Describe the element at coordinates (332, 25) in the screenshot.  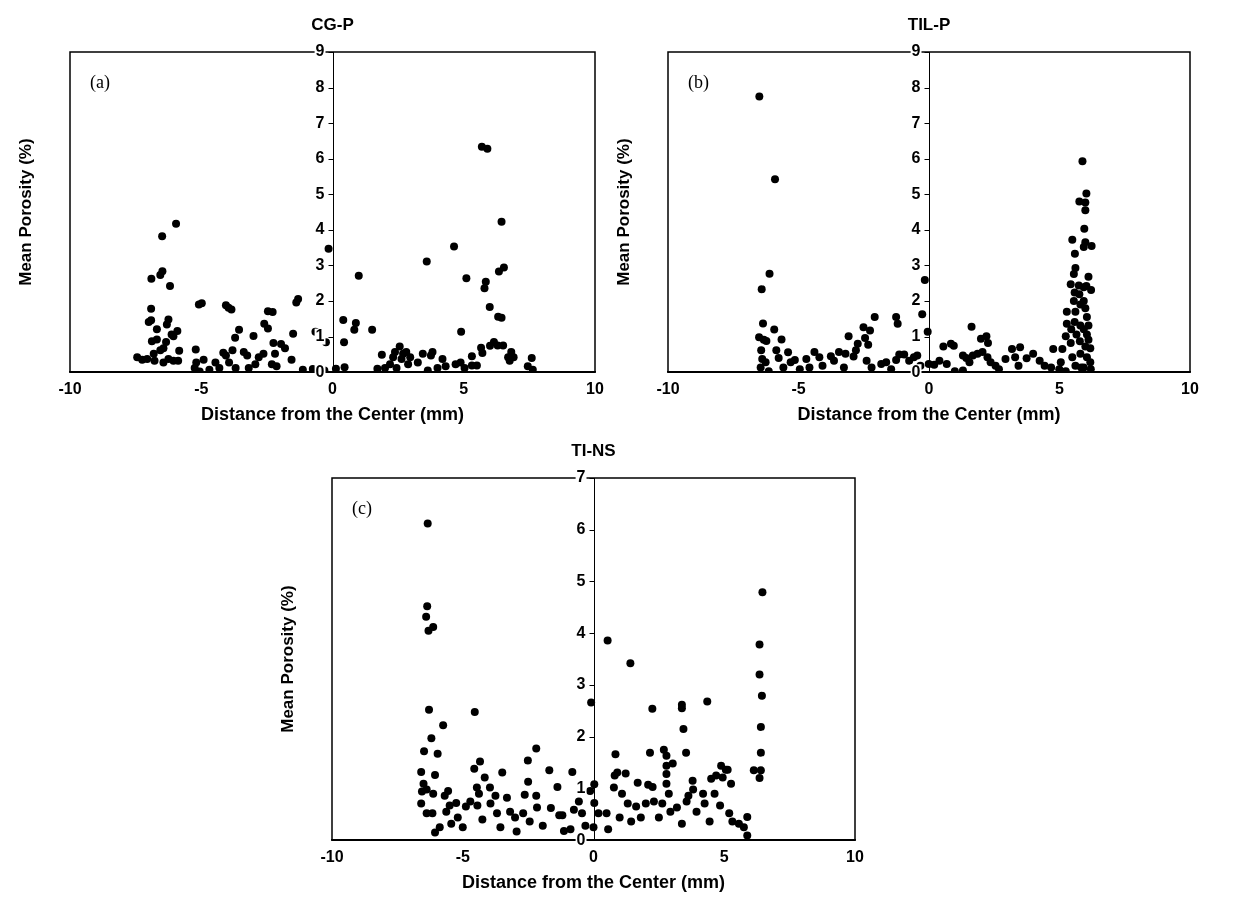
I see `chart-title: CG-P` at that location.